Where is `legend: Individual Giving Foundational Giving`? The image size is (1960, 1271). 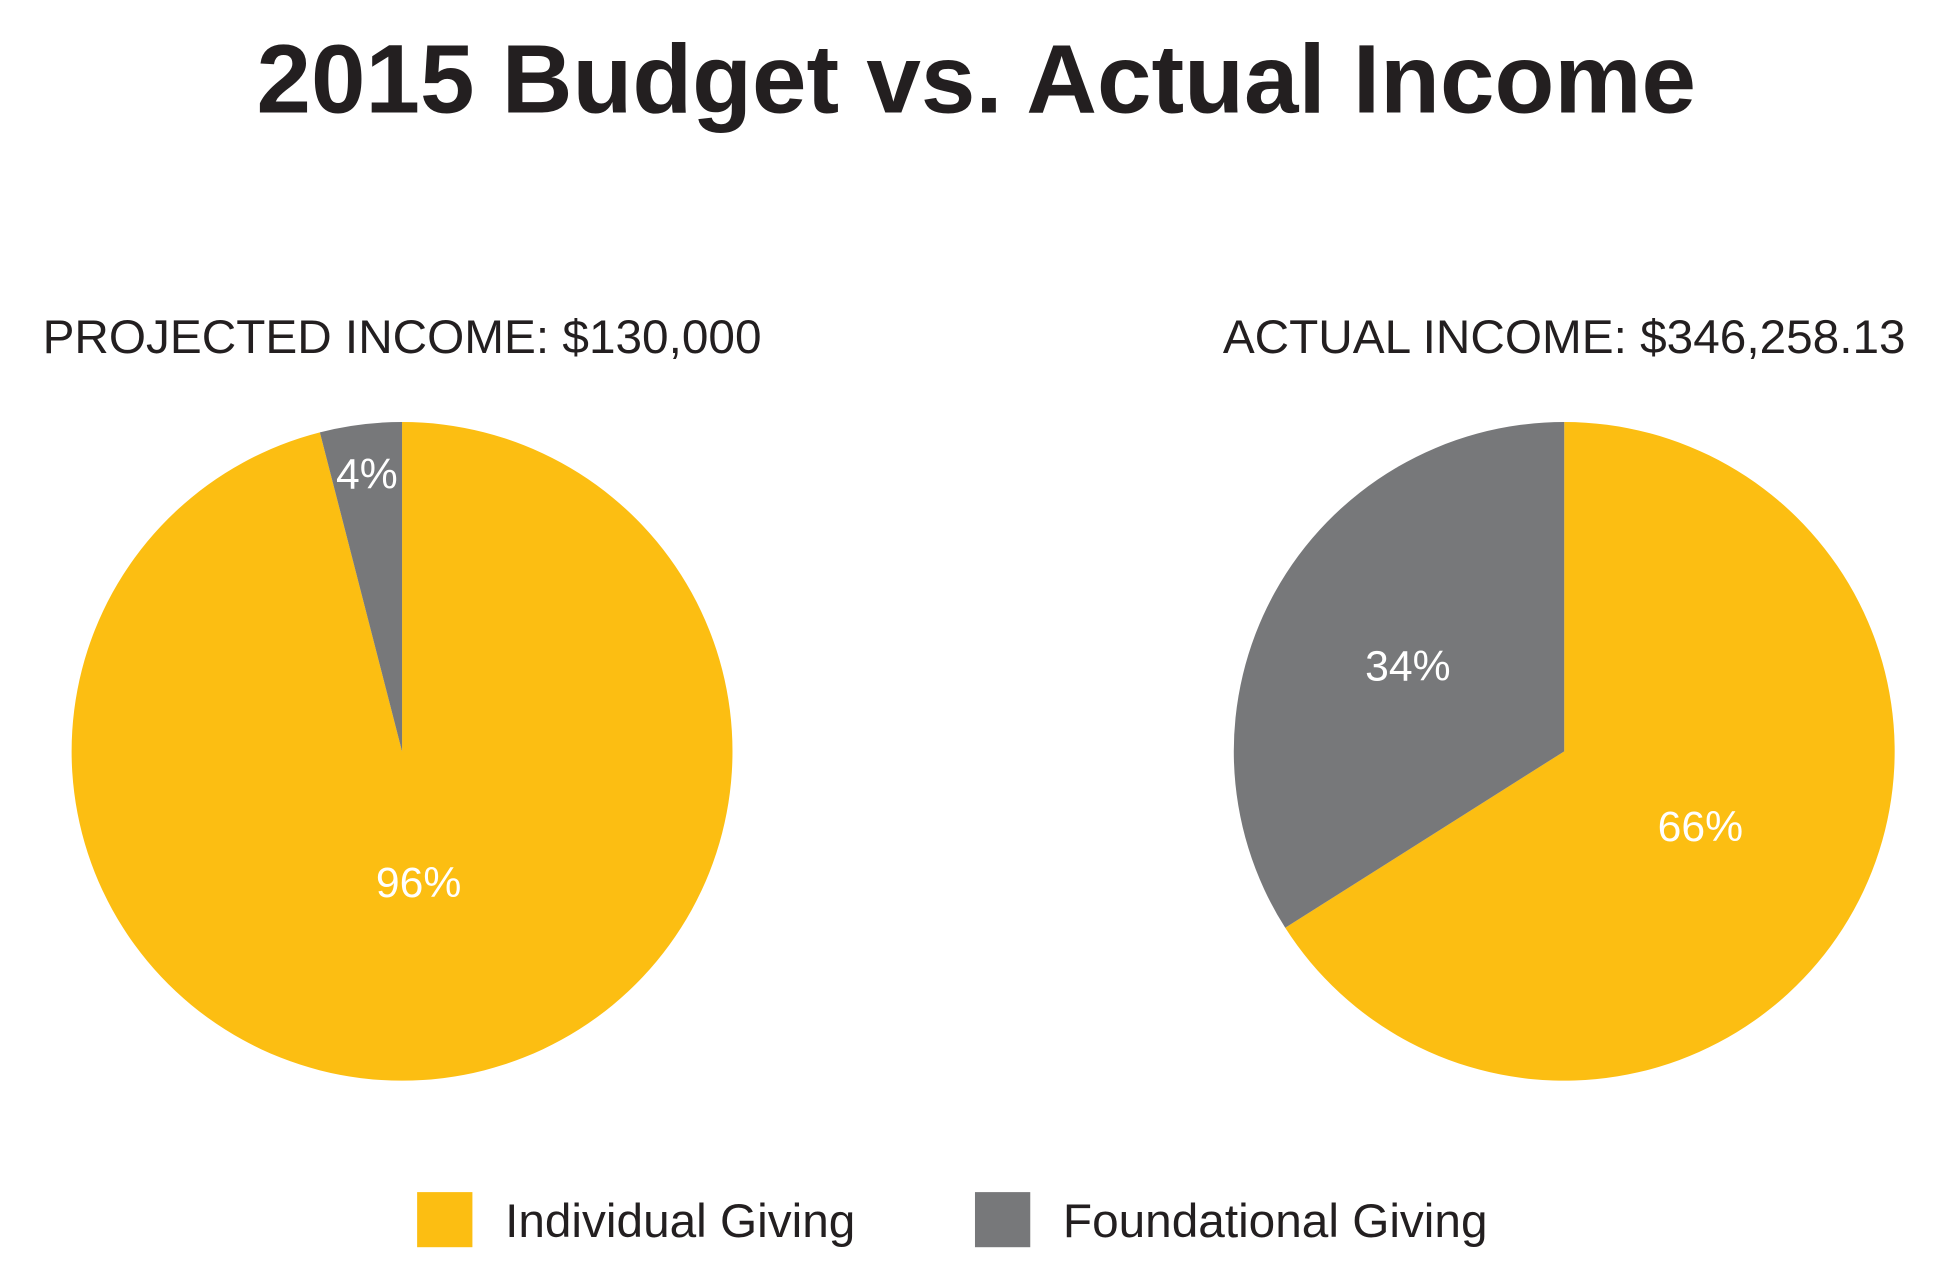 legend: Individual Giving Foundational Giving is located at coordinates (952, 1220).